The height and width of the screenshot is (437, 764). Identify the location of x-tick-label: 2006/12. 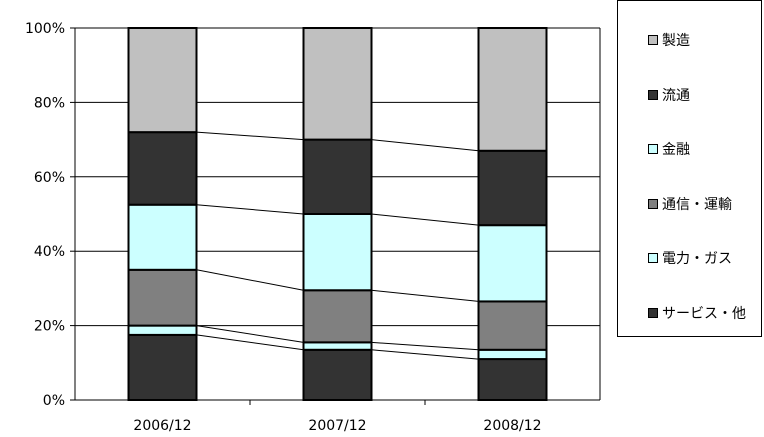
(162, 426).